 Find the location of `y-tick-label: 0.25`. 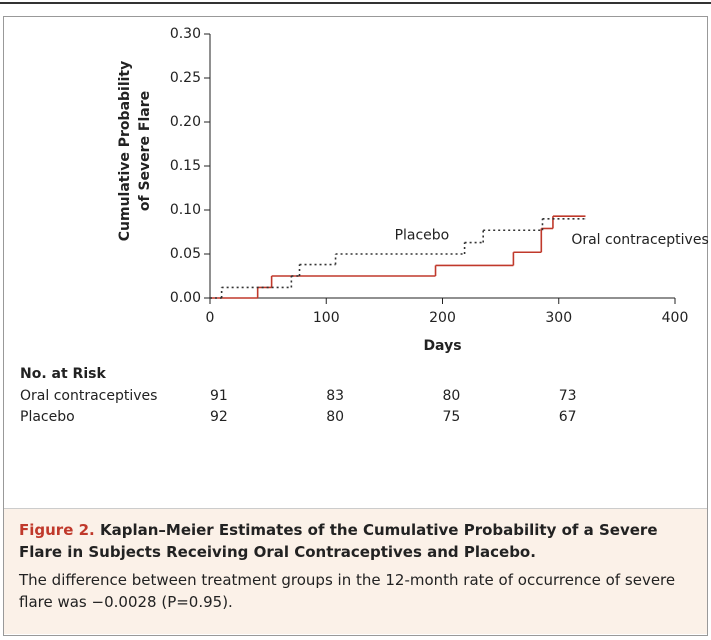

y-tick-label: 0.25 is located at coordinates (185, 78).